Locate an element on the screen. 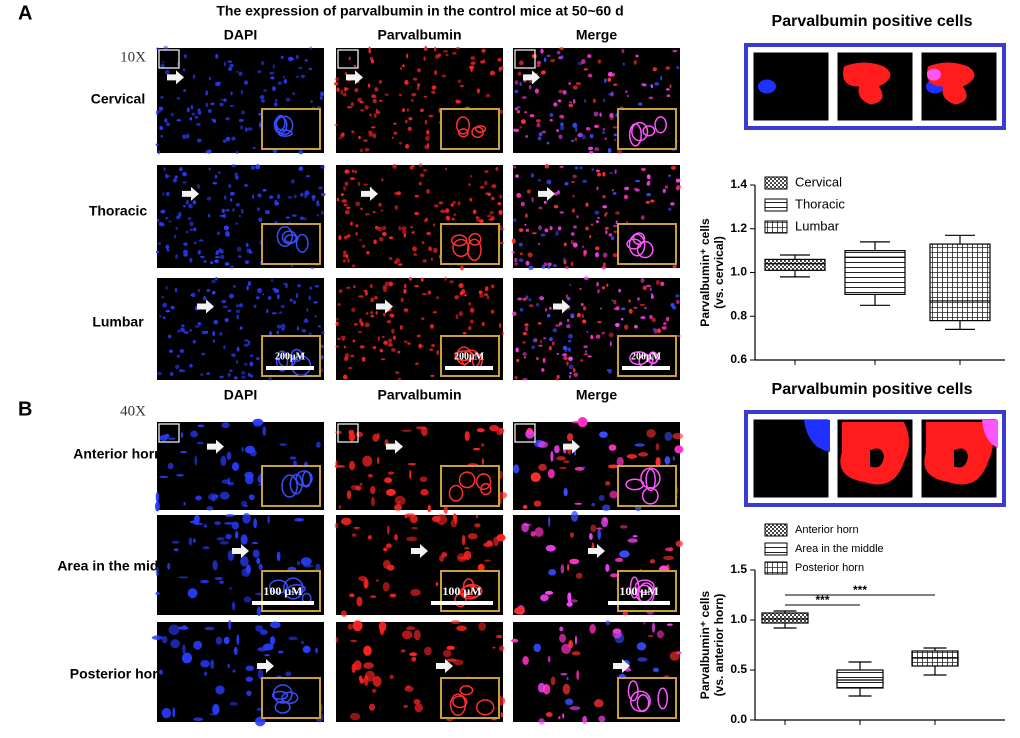  micrograph is located at coordinates (596, 672).